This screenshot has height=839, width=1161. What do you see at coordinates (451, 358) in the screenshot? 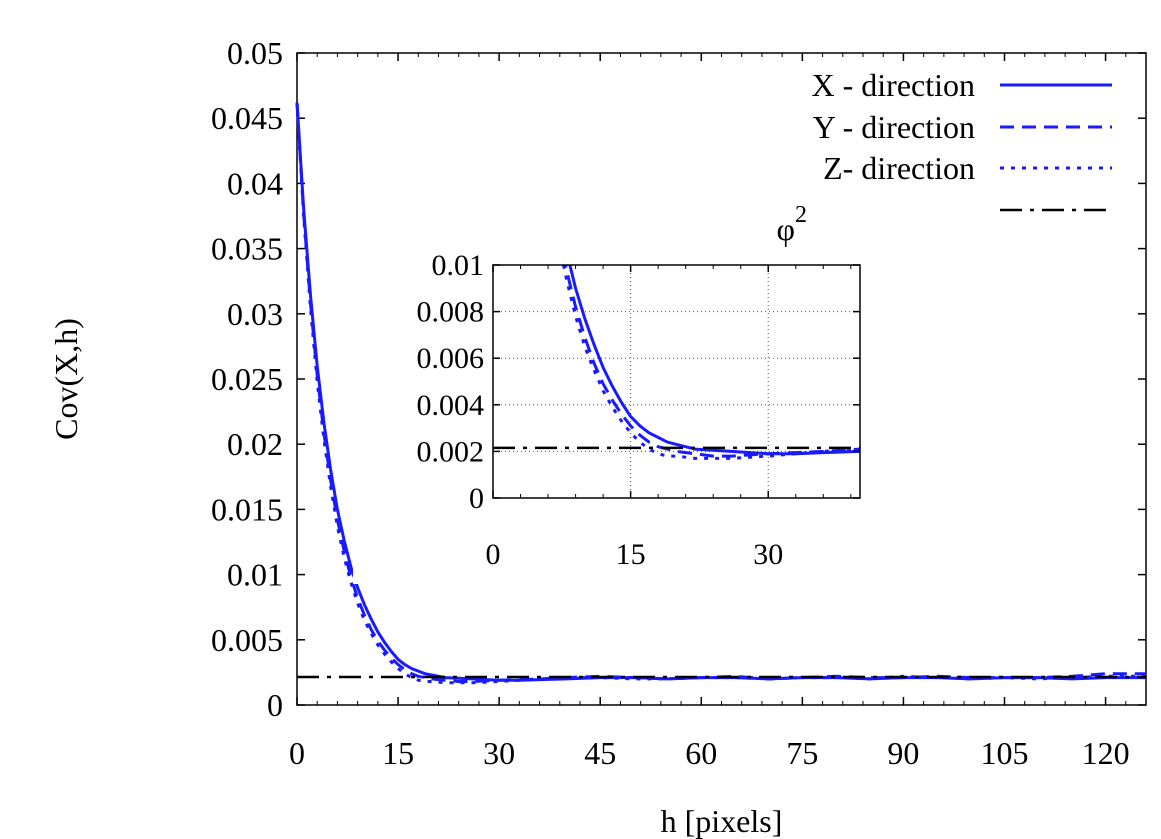
I see `inset-y-tick-label: 0.006` at bounding box center [451, 358].